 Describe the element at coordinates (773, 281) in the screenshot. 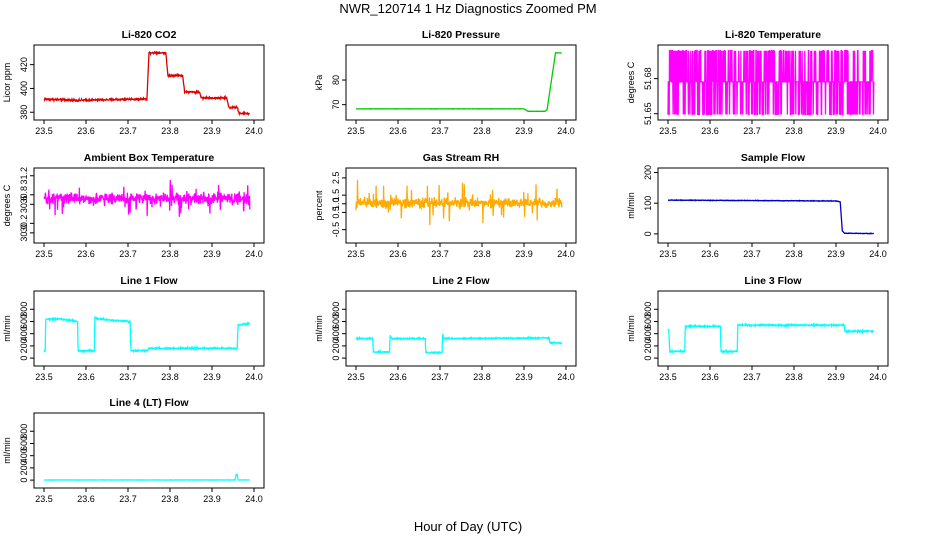

I see `panel-title: Line 3 Flow` at that location.